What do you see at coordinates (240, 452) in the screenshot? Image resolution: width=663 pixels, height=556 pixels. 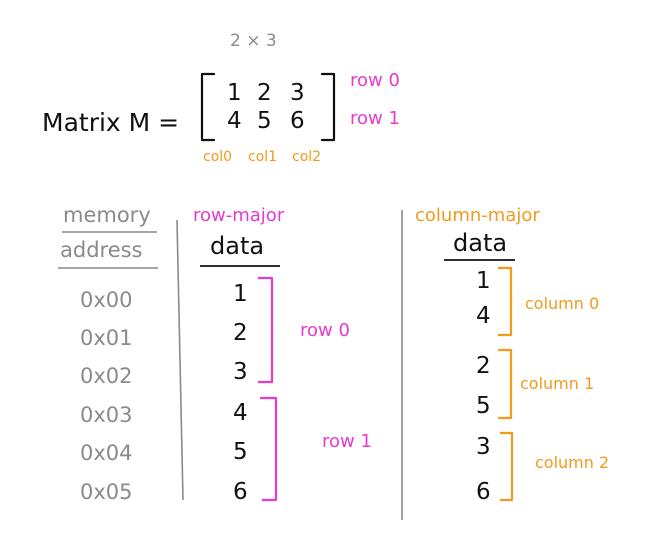 I see `row-major-value-4: 5` at bounding box center [240, 452].